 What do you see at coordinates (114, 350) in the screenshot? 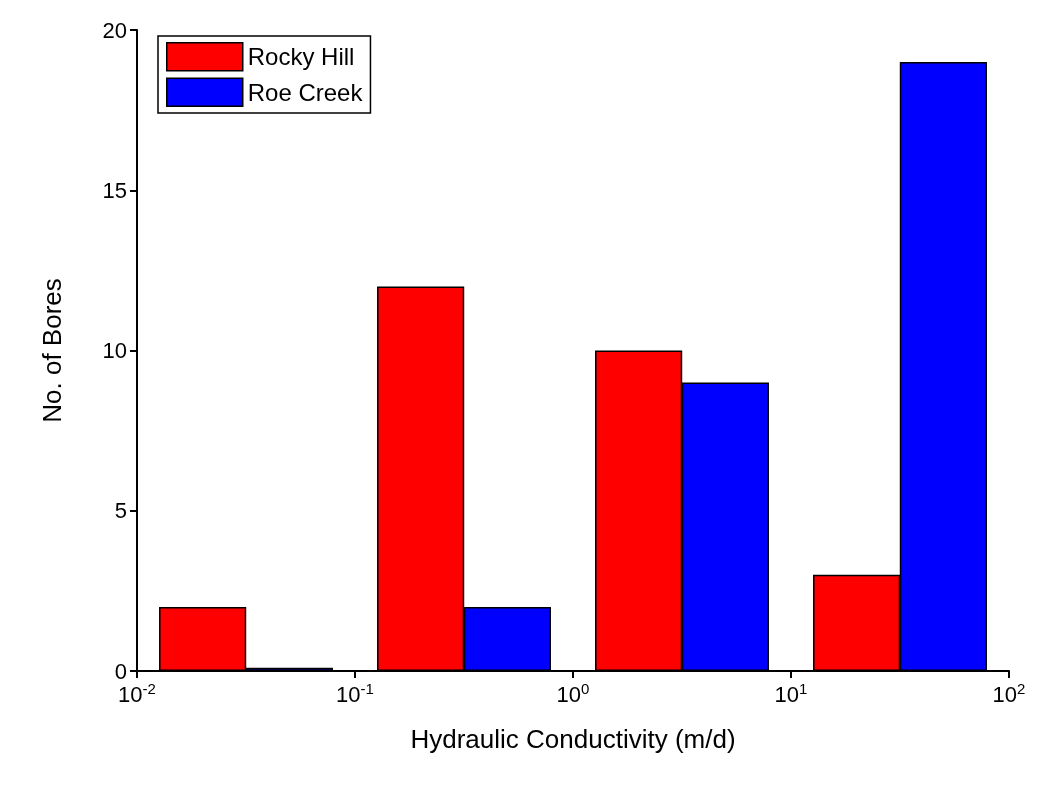
I see `y-tick-label: 10` at bounding box center [114, 350].